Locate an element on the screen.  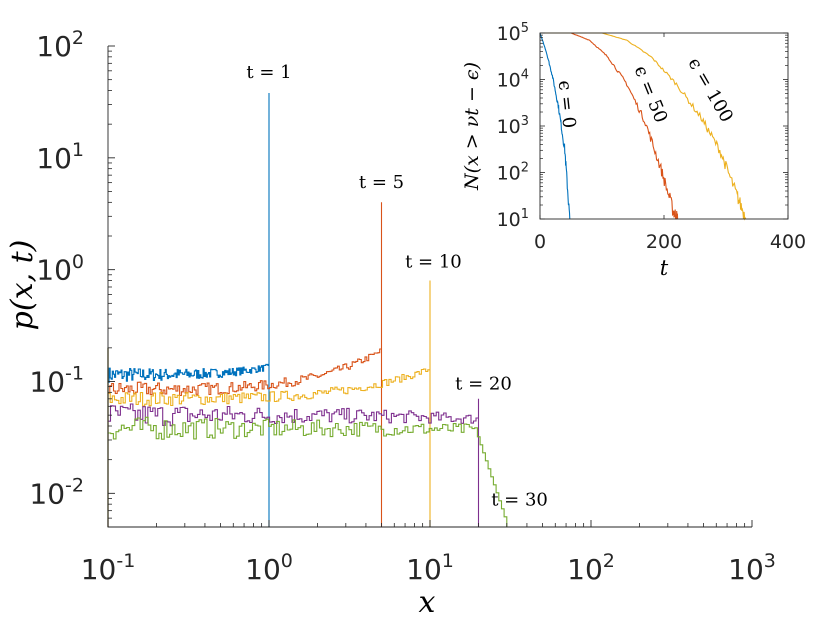
inset-y-tick-label-exp: 5 is located at coordinates (525, 28).